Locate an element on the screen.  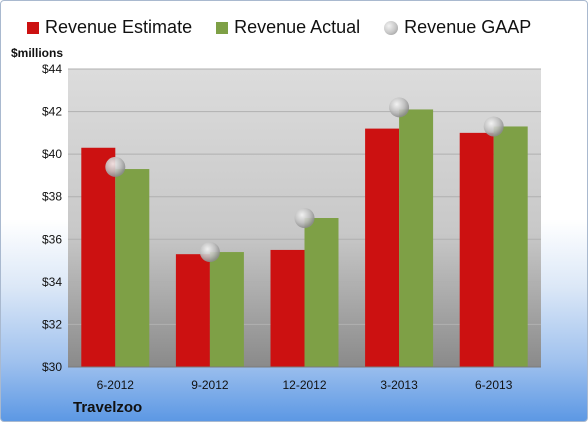
legend-label-actual: Revenue Actual is located at coordinates (297, 27).